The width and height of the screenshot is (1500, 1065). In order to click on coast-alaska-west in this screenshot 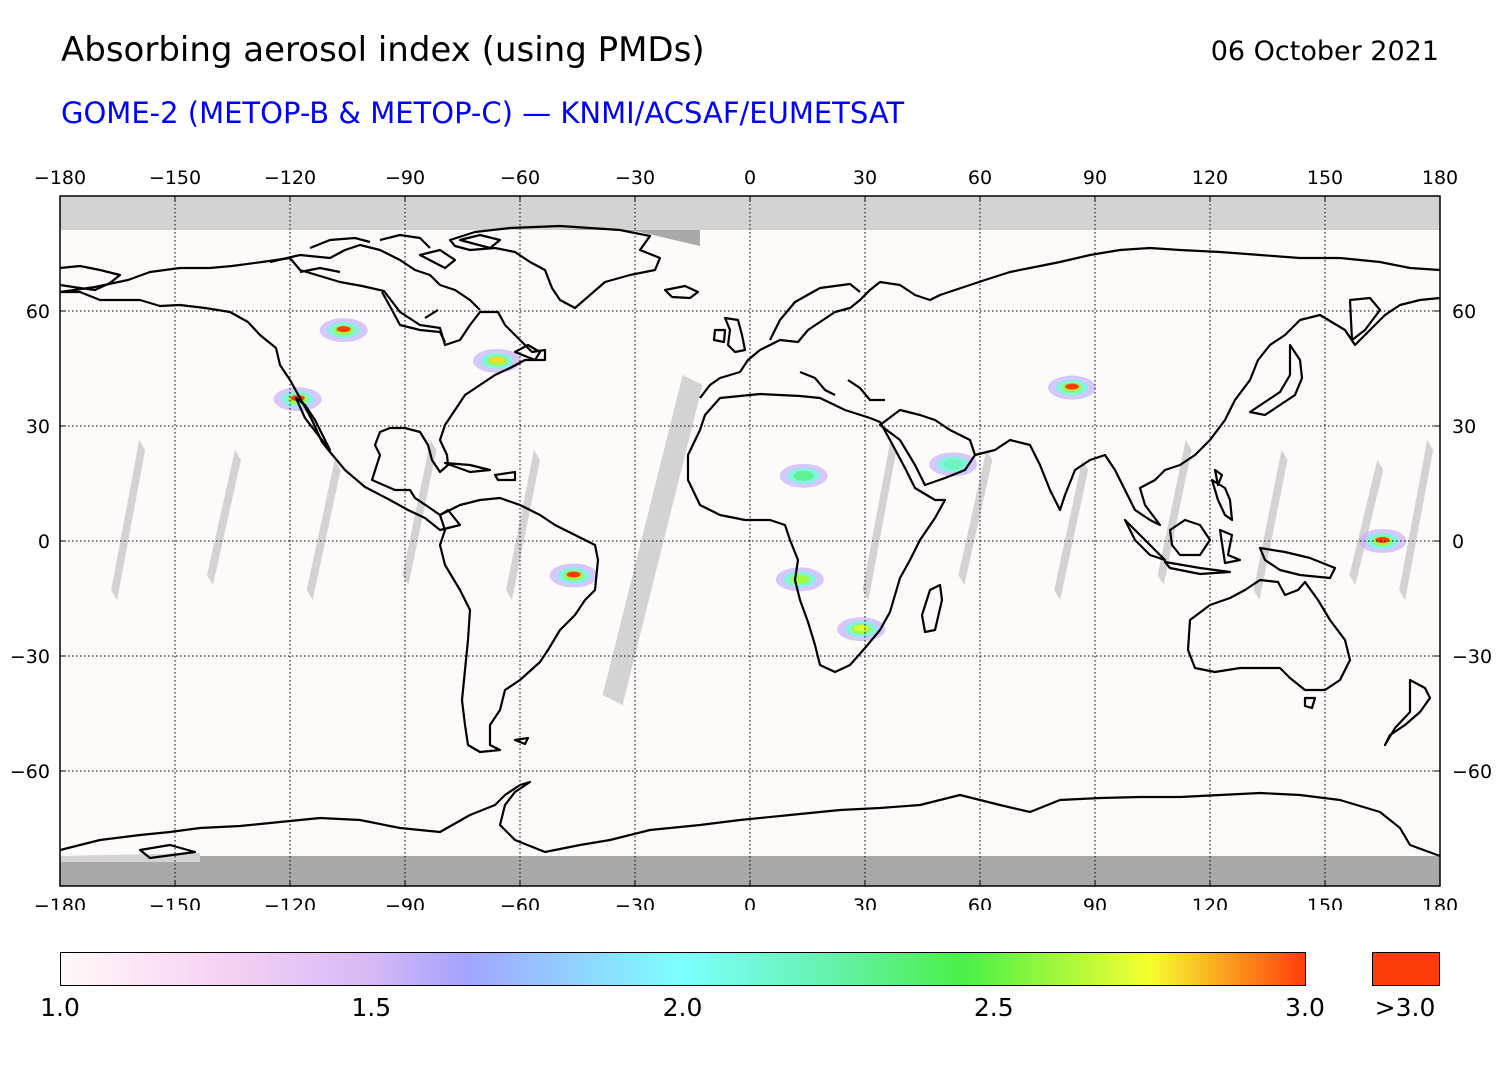, I will do `click(91, 278)`.